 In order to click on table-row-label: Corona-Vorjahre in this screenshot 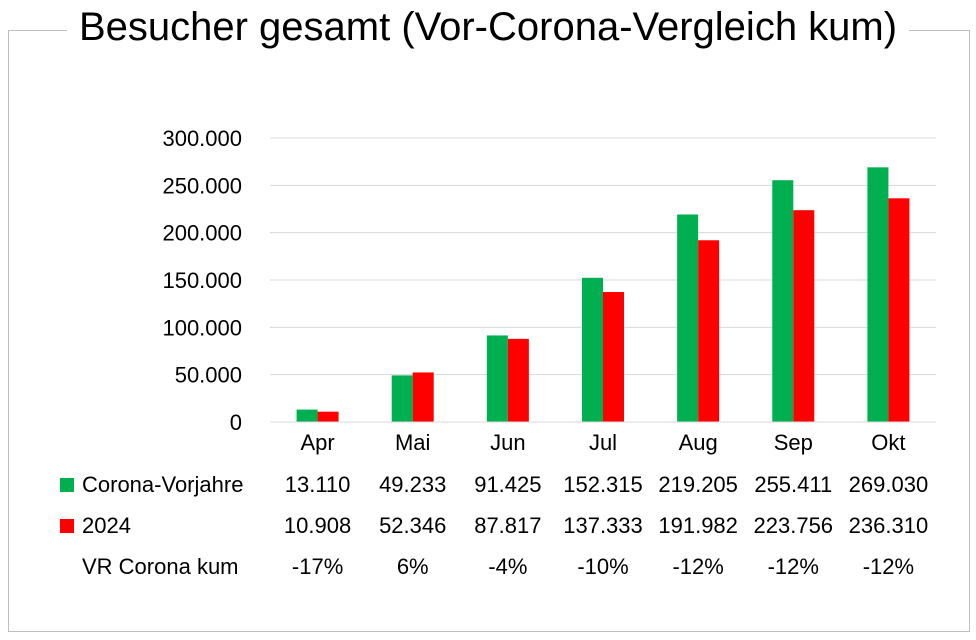, I will do `click(162, 484)`.